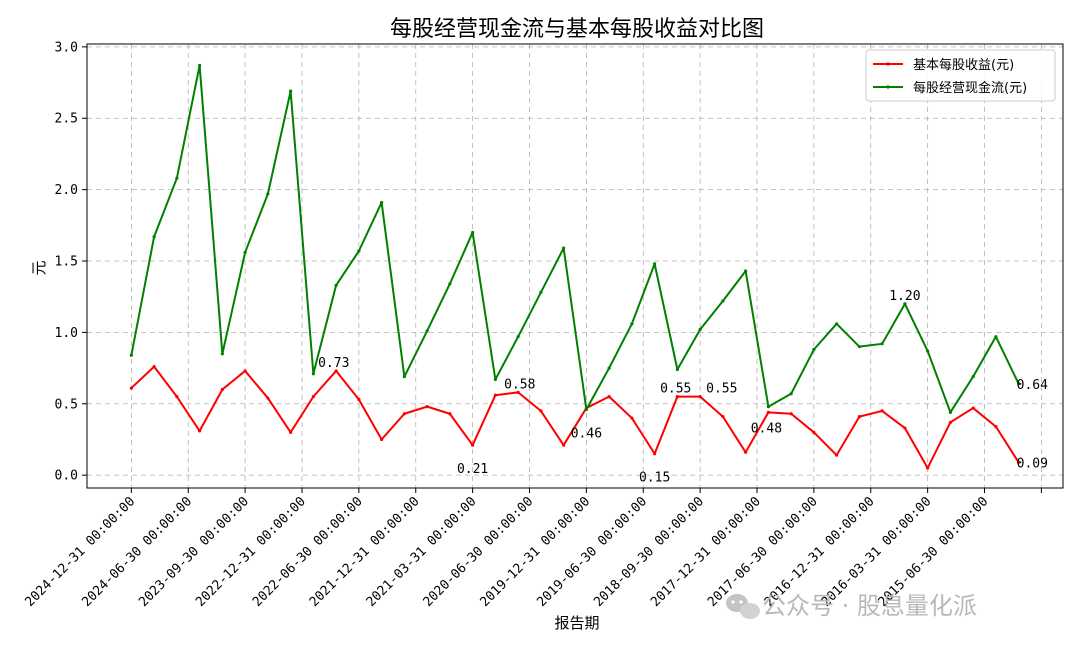 The width and height of the screenshot is (1080, 648). I want to click on x-tick-label: 2019-06-30 00:00:00, so click(592, 552).